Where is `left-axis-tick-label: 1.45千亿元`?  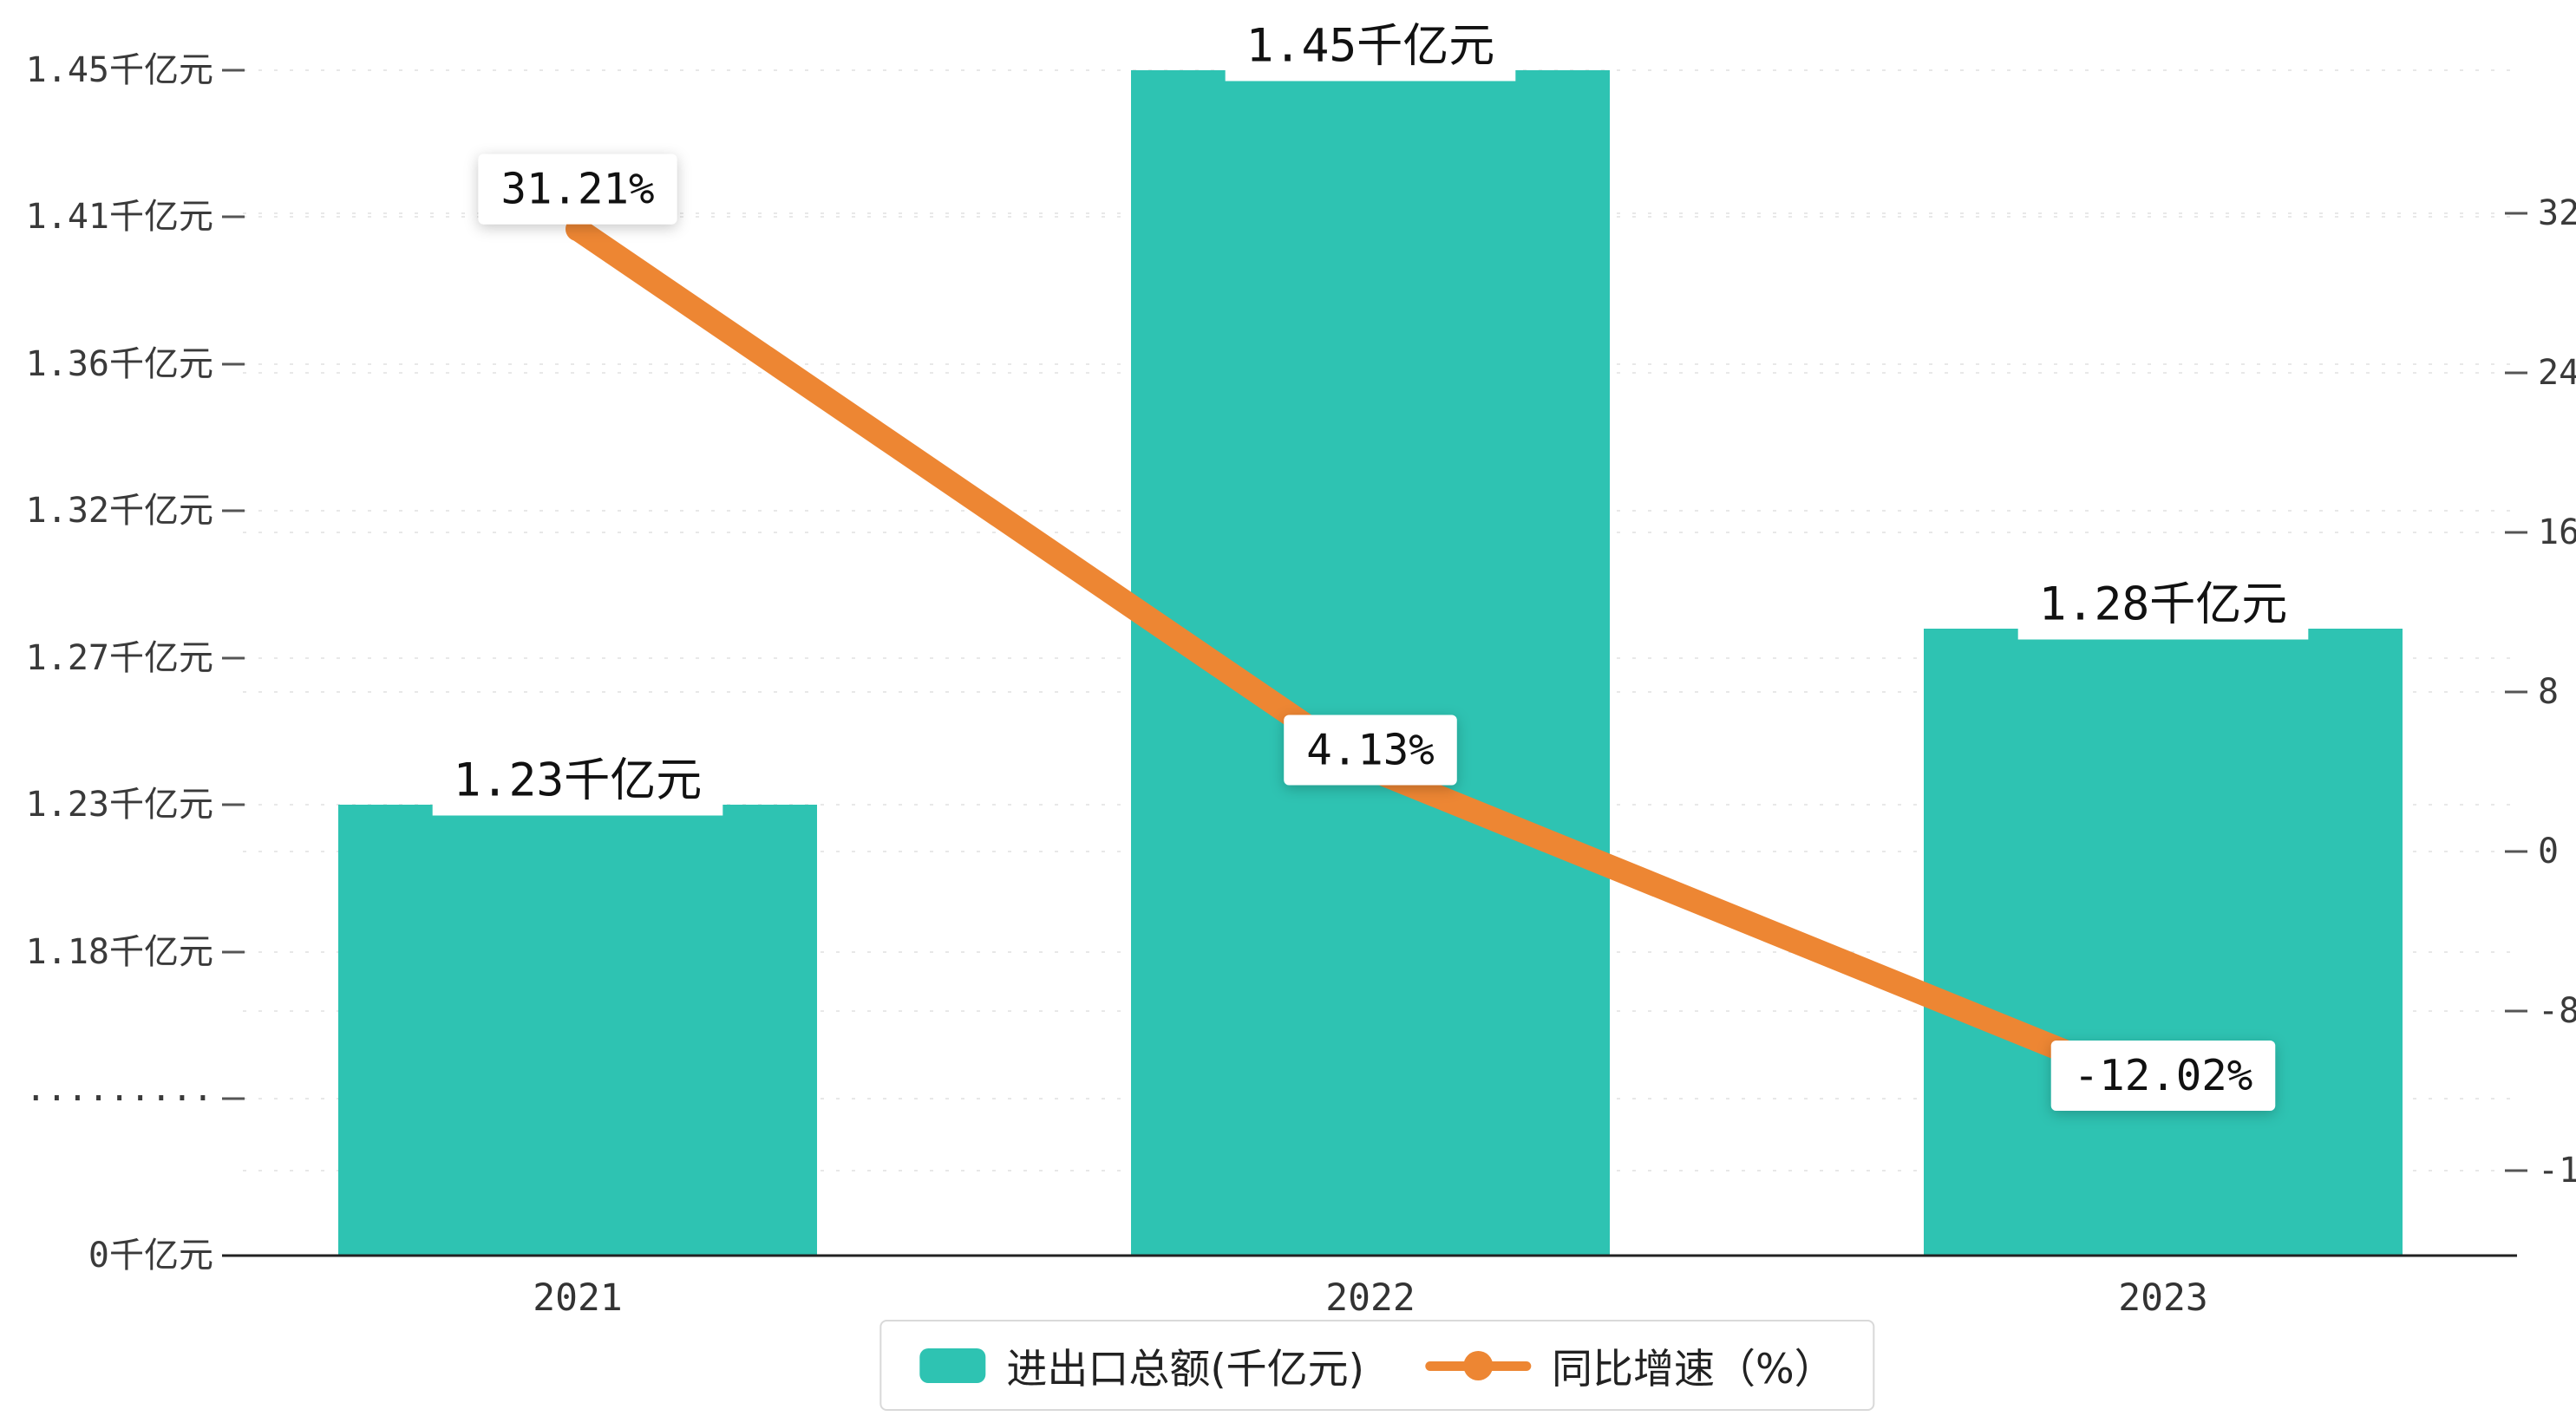 left-axis-tick-label: 1.45千亿元 is located at coordinates (119, 70).